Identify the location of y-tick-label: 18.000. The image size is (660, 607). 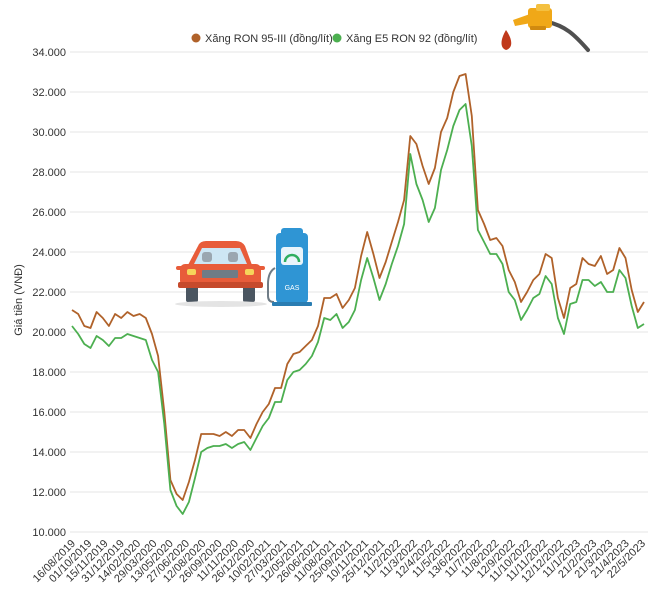
(49, 373).